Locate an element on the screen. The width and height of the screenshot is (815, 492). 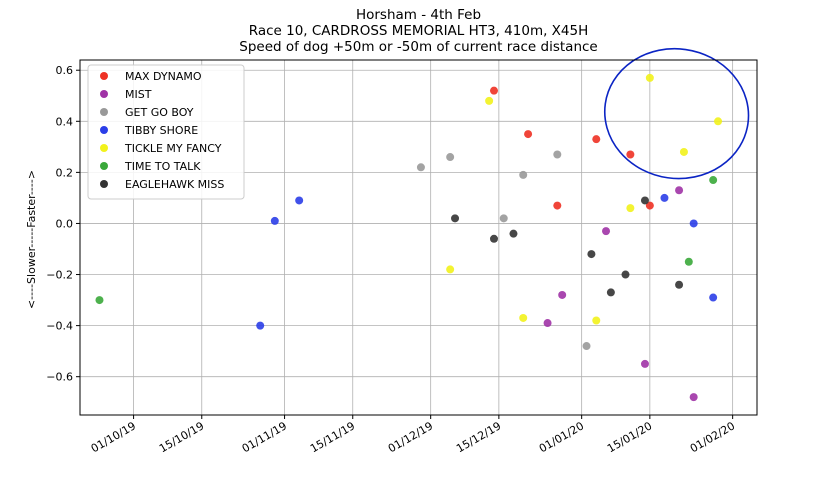
legend-marker-mist is located at coordinates (104, 94).